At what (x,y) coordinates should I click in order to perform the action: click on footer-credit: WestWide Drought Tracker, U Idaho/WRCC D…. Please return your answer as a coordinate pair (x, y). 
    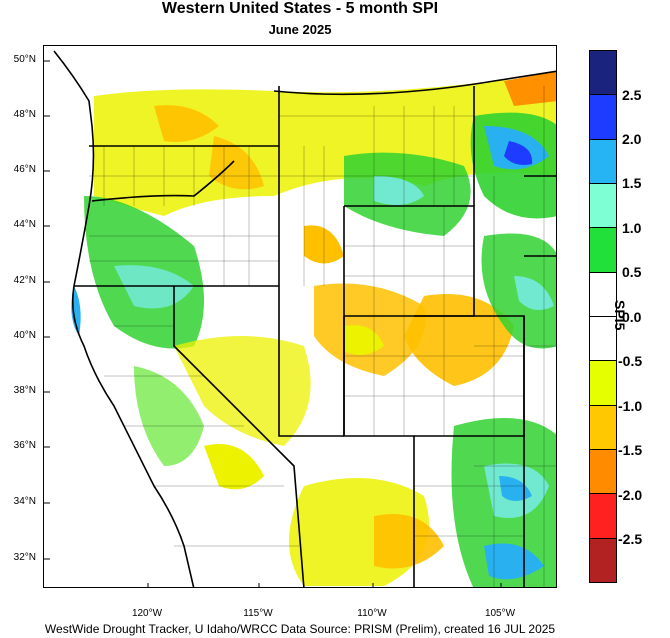
    Looking at the image, I should click on (300, 629).